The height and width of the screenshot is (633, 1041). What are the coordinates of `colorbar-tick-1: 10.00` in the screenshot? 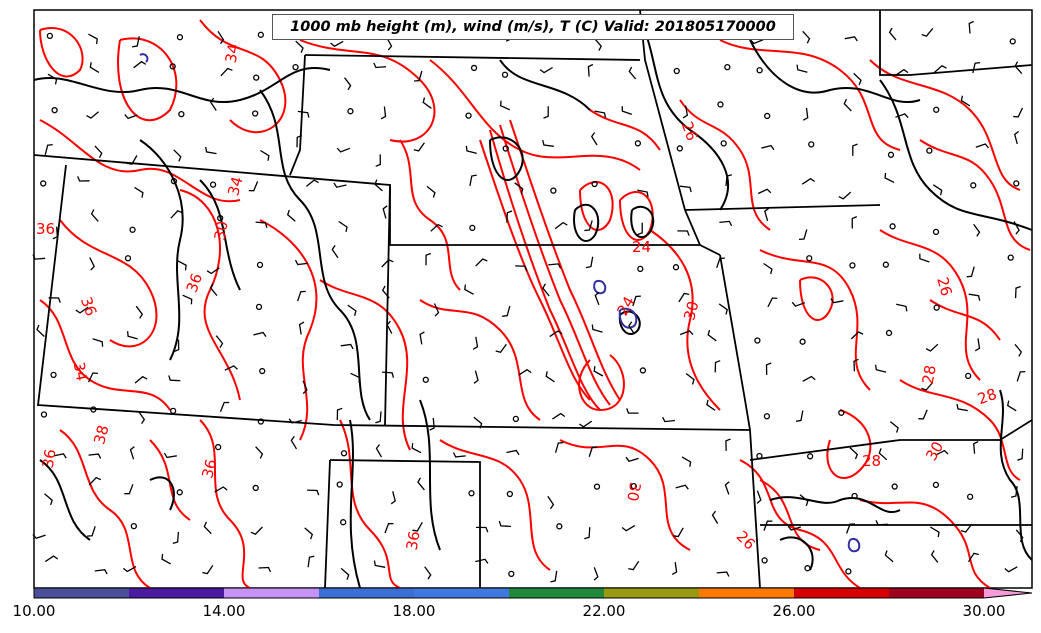 It's located at (34, 611).